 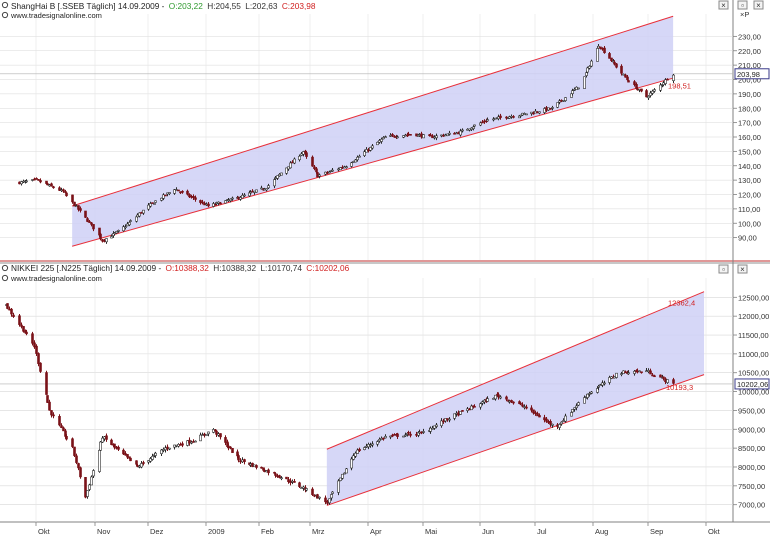 I want to click on trend-channel-lower-line, so click(x=515, y=440).